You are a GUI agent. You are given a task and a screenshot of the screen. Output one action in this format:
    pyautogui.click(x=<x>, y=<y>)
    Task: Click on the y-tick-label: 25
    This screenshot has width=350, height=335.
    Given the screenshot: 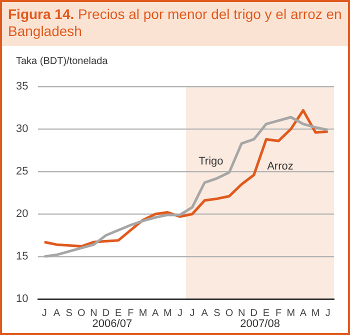 What is the action you would take?
    pyautogui.click(x=22, y=172)
    